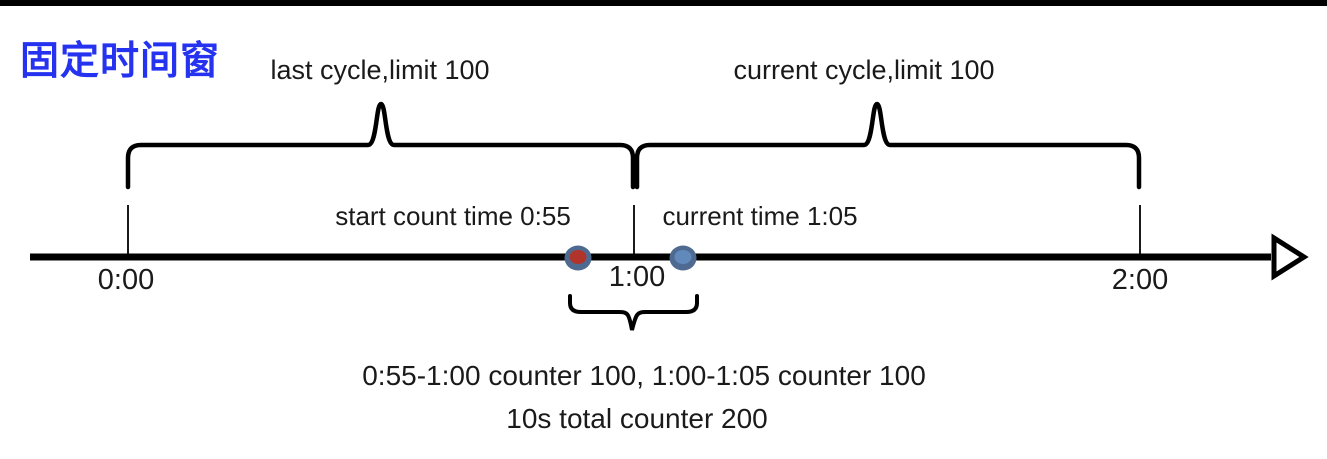 This screenshot has width=1327, height=459. What do you see at coordinates (760, 216) in the screenshot?
I see `current-time-label: current time 1:05` at bounding box center [760, 216].